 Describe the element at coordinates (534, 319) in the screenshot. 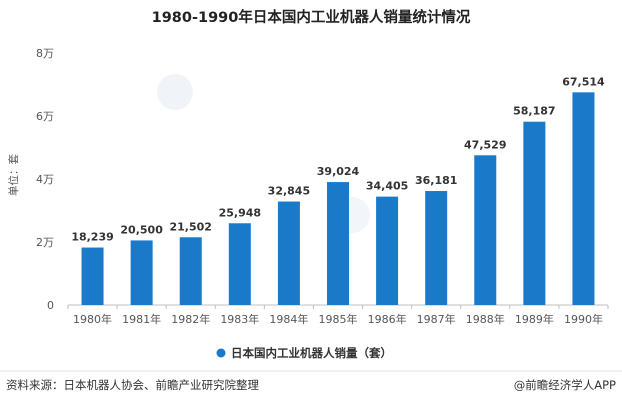

I see `x-tick-label: 1989年` at that location.